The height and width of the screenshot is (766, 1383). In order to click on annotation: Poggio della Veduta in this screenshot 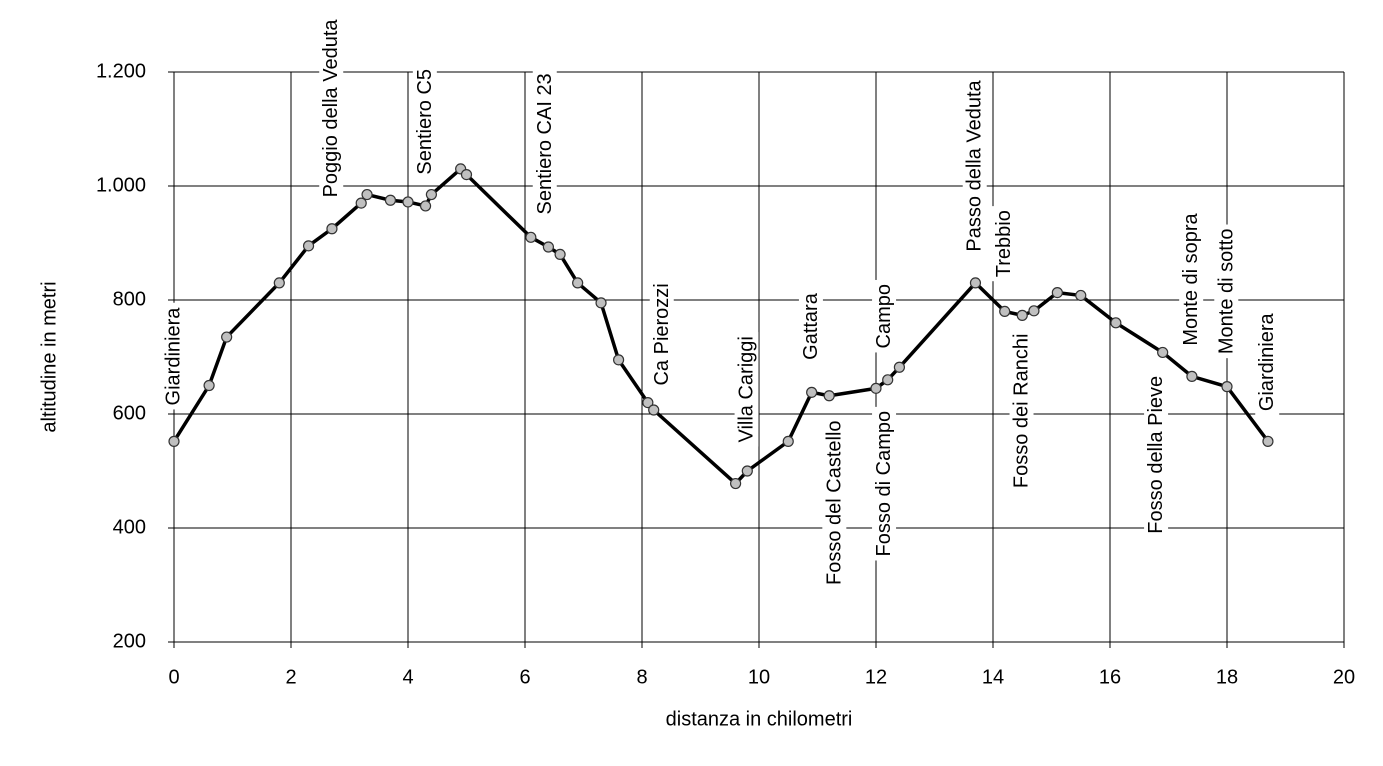, I will do `click(331, 108)`.